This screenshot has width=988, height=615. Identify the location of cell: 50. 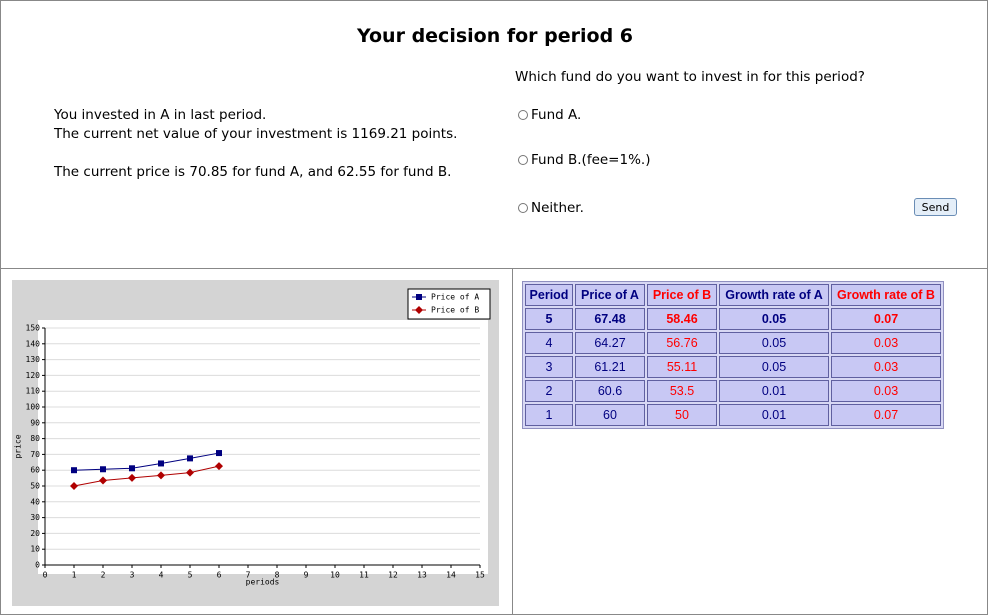
(682, 415).